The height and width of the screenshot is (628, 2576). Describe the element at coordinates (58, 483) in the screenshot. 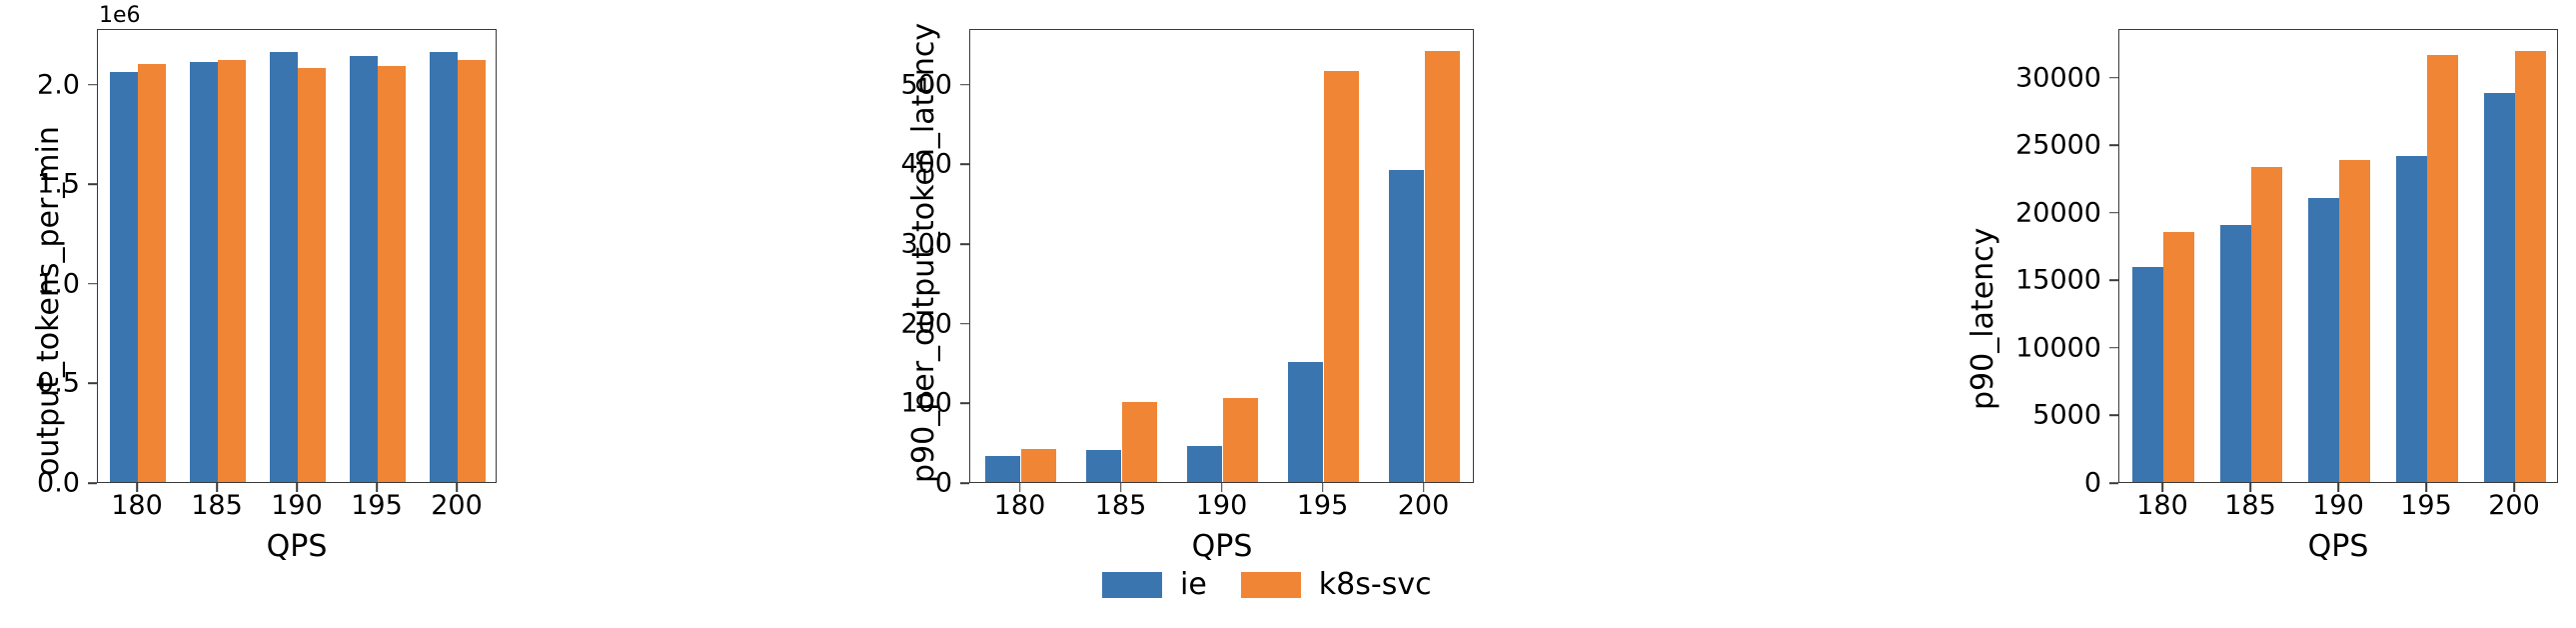

I see `y-tick-label: 0.0` at that location.